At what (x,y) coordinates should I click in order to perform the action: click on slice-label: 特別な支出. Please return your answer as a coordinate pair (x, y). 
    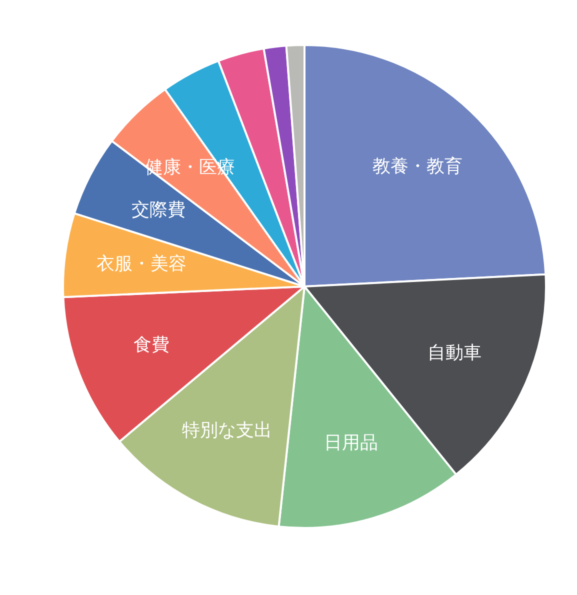
    Looking at the image, I should click on (227, 431).